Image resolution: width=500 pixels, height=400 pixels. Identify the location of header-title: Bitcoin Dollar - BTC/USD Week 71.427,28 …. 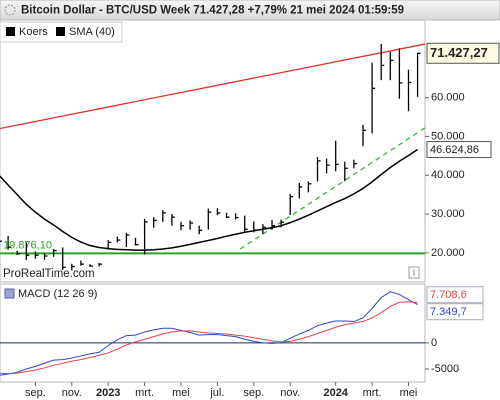
(212, 11).